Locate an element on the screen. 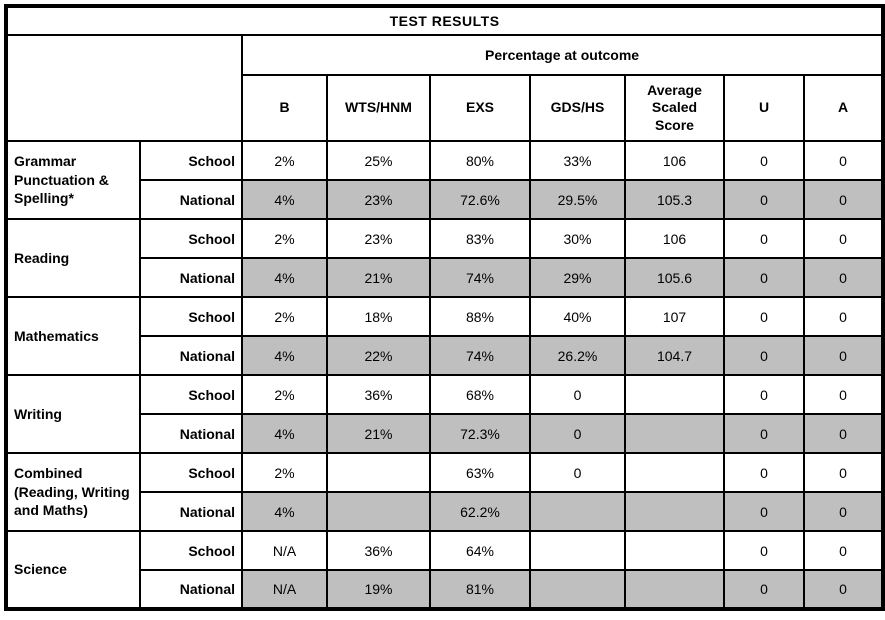  table-row: National N/A 19% 81% 0 0 is located at coordinates (445, 589).